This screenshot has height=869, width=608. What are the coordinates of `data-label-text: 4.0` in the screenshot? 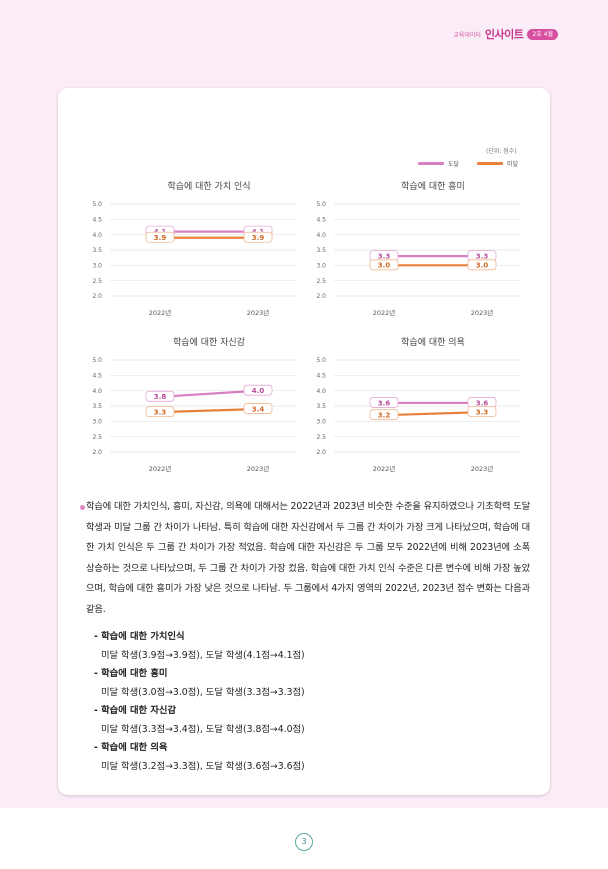 It's located at (258, 391).